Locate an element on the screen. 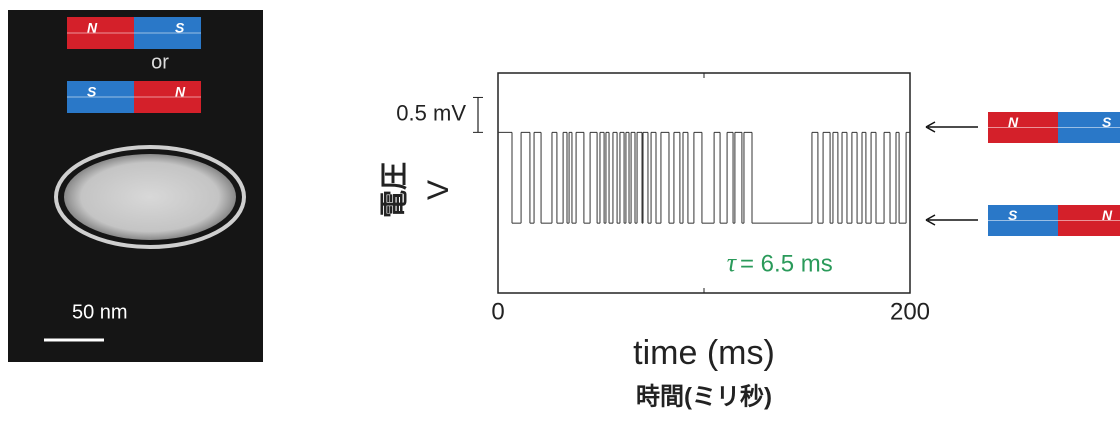 The height and width of the screenshot is (421, 1120). or-label: or is located at coordinates (160, 62).